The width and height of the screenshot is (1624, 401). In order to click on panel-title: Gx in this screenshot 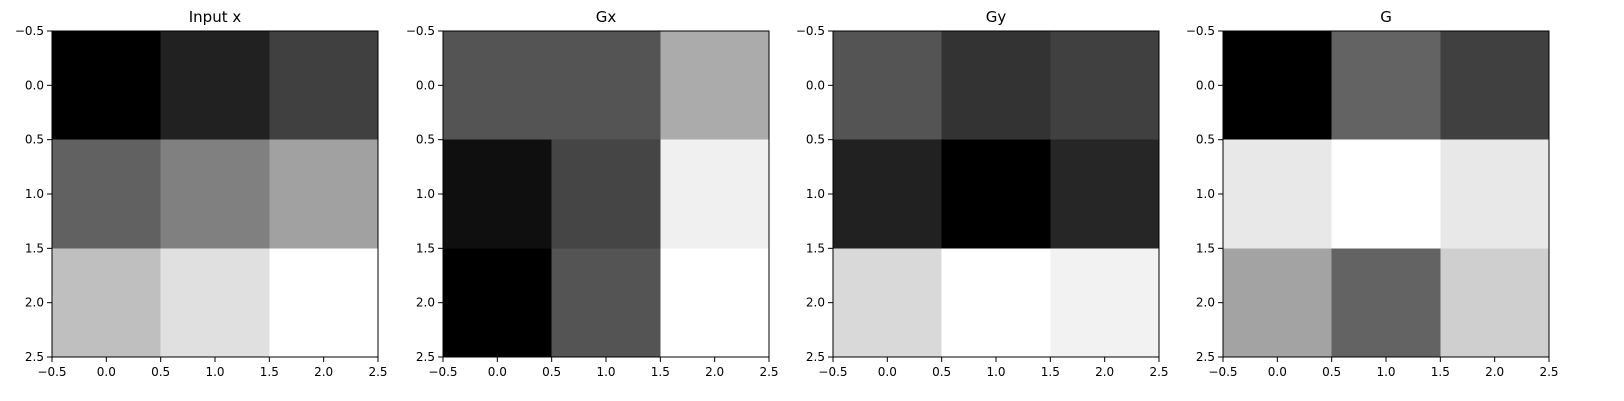, I will do `click(606, 17)`.